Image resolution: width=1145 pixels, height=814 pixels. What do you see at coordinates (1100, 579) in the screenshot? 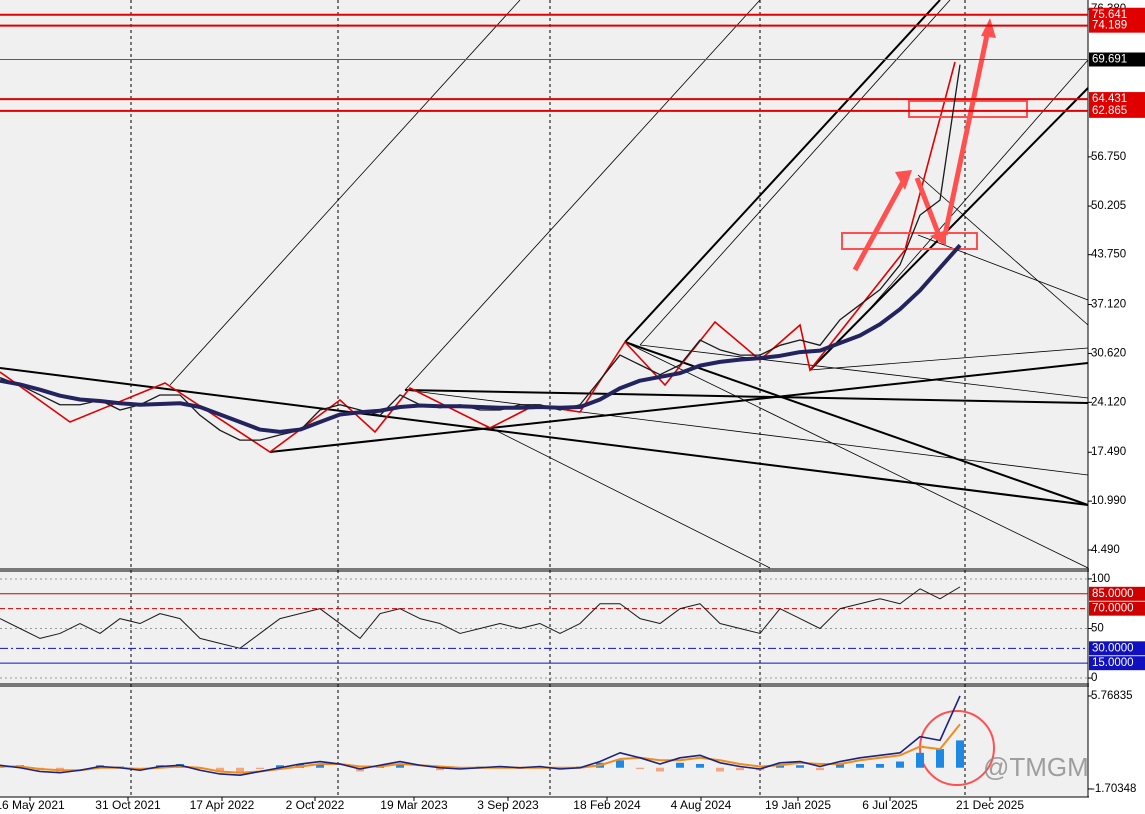
I see `y-tick-label: 100` at bounding box center [1100, 579].